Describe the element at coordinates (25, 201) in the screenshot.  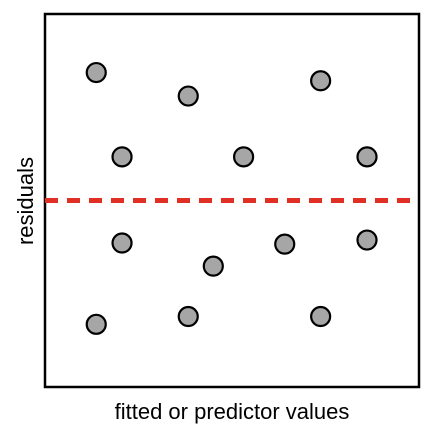
I see `y-axis-label: residuals` at that location.